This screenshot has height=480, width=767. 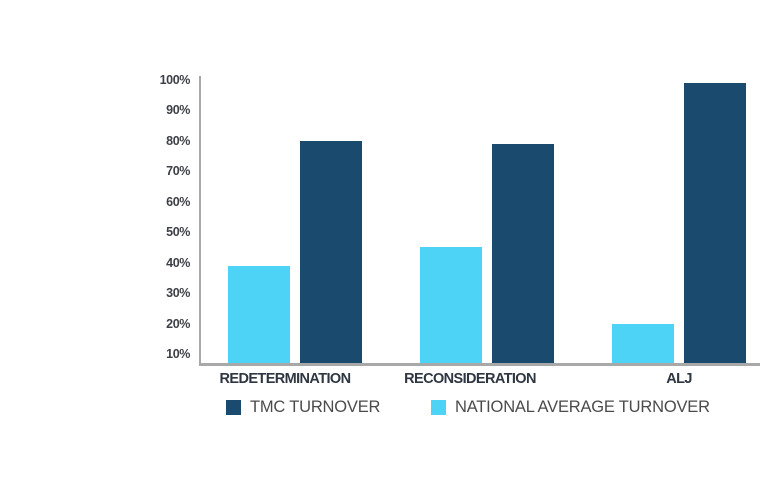 What do you see at coordinates (715, 223) in the screenshot?
I see `bar-tmc-alj` at bounding box center [715, 223].